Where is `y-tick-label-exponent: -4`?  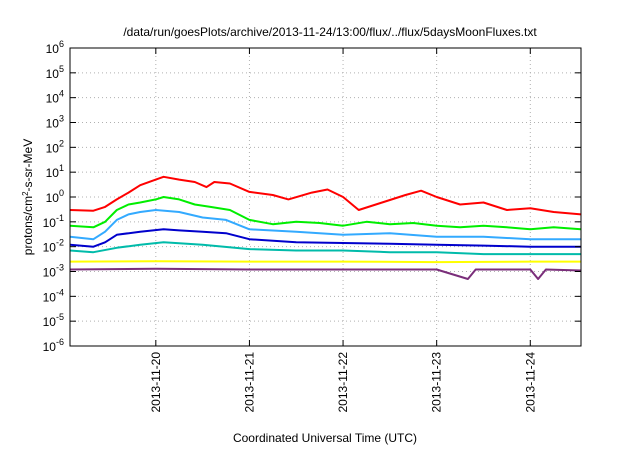
y-tick-label-exponent: -4 is located at coordinates (60, 292).